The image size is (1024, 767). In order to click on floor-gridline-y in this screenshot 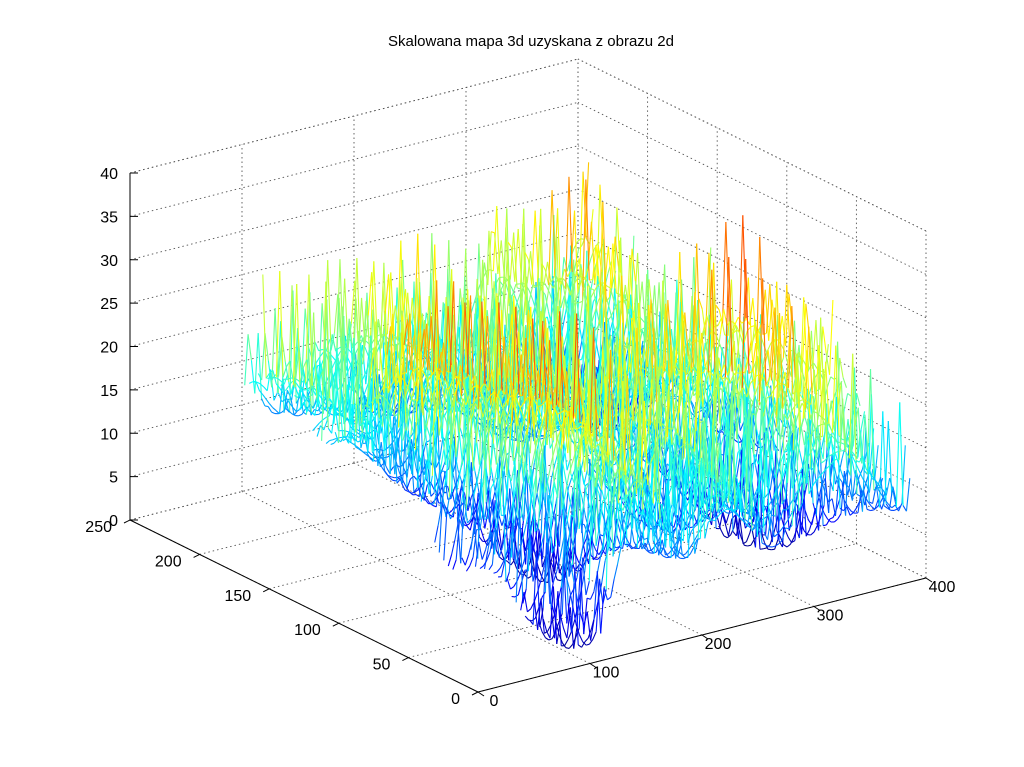, I will do `click(632, 601)`.